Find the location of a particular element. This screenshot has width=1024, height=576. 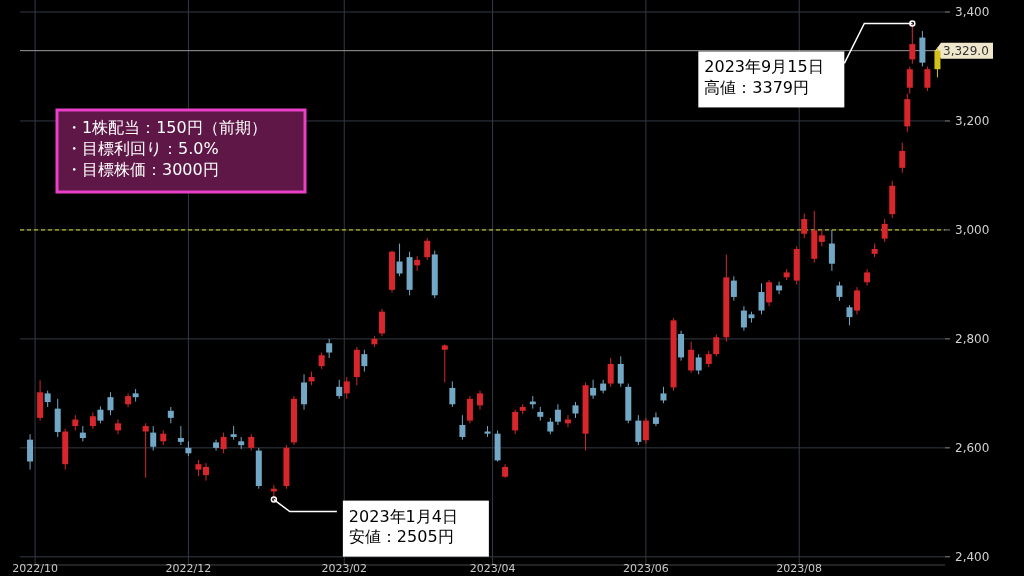

x-tick-label: 2023/06 is located at coordinates (646, 568).